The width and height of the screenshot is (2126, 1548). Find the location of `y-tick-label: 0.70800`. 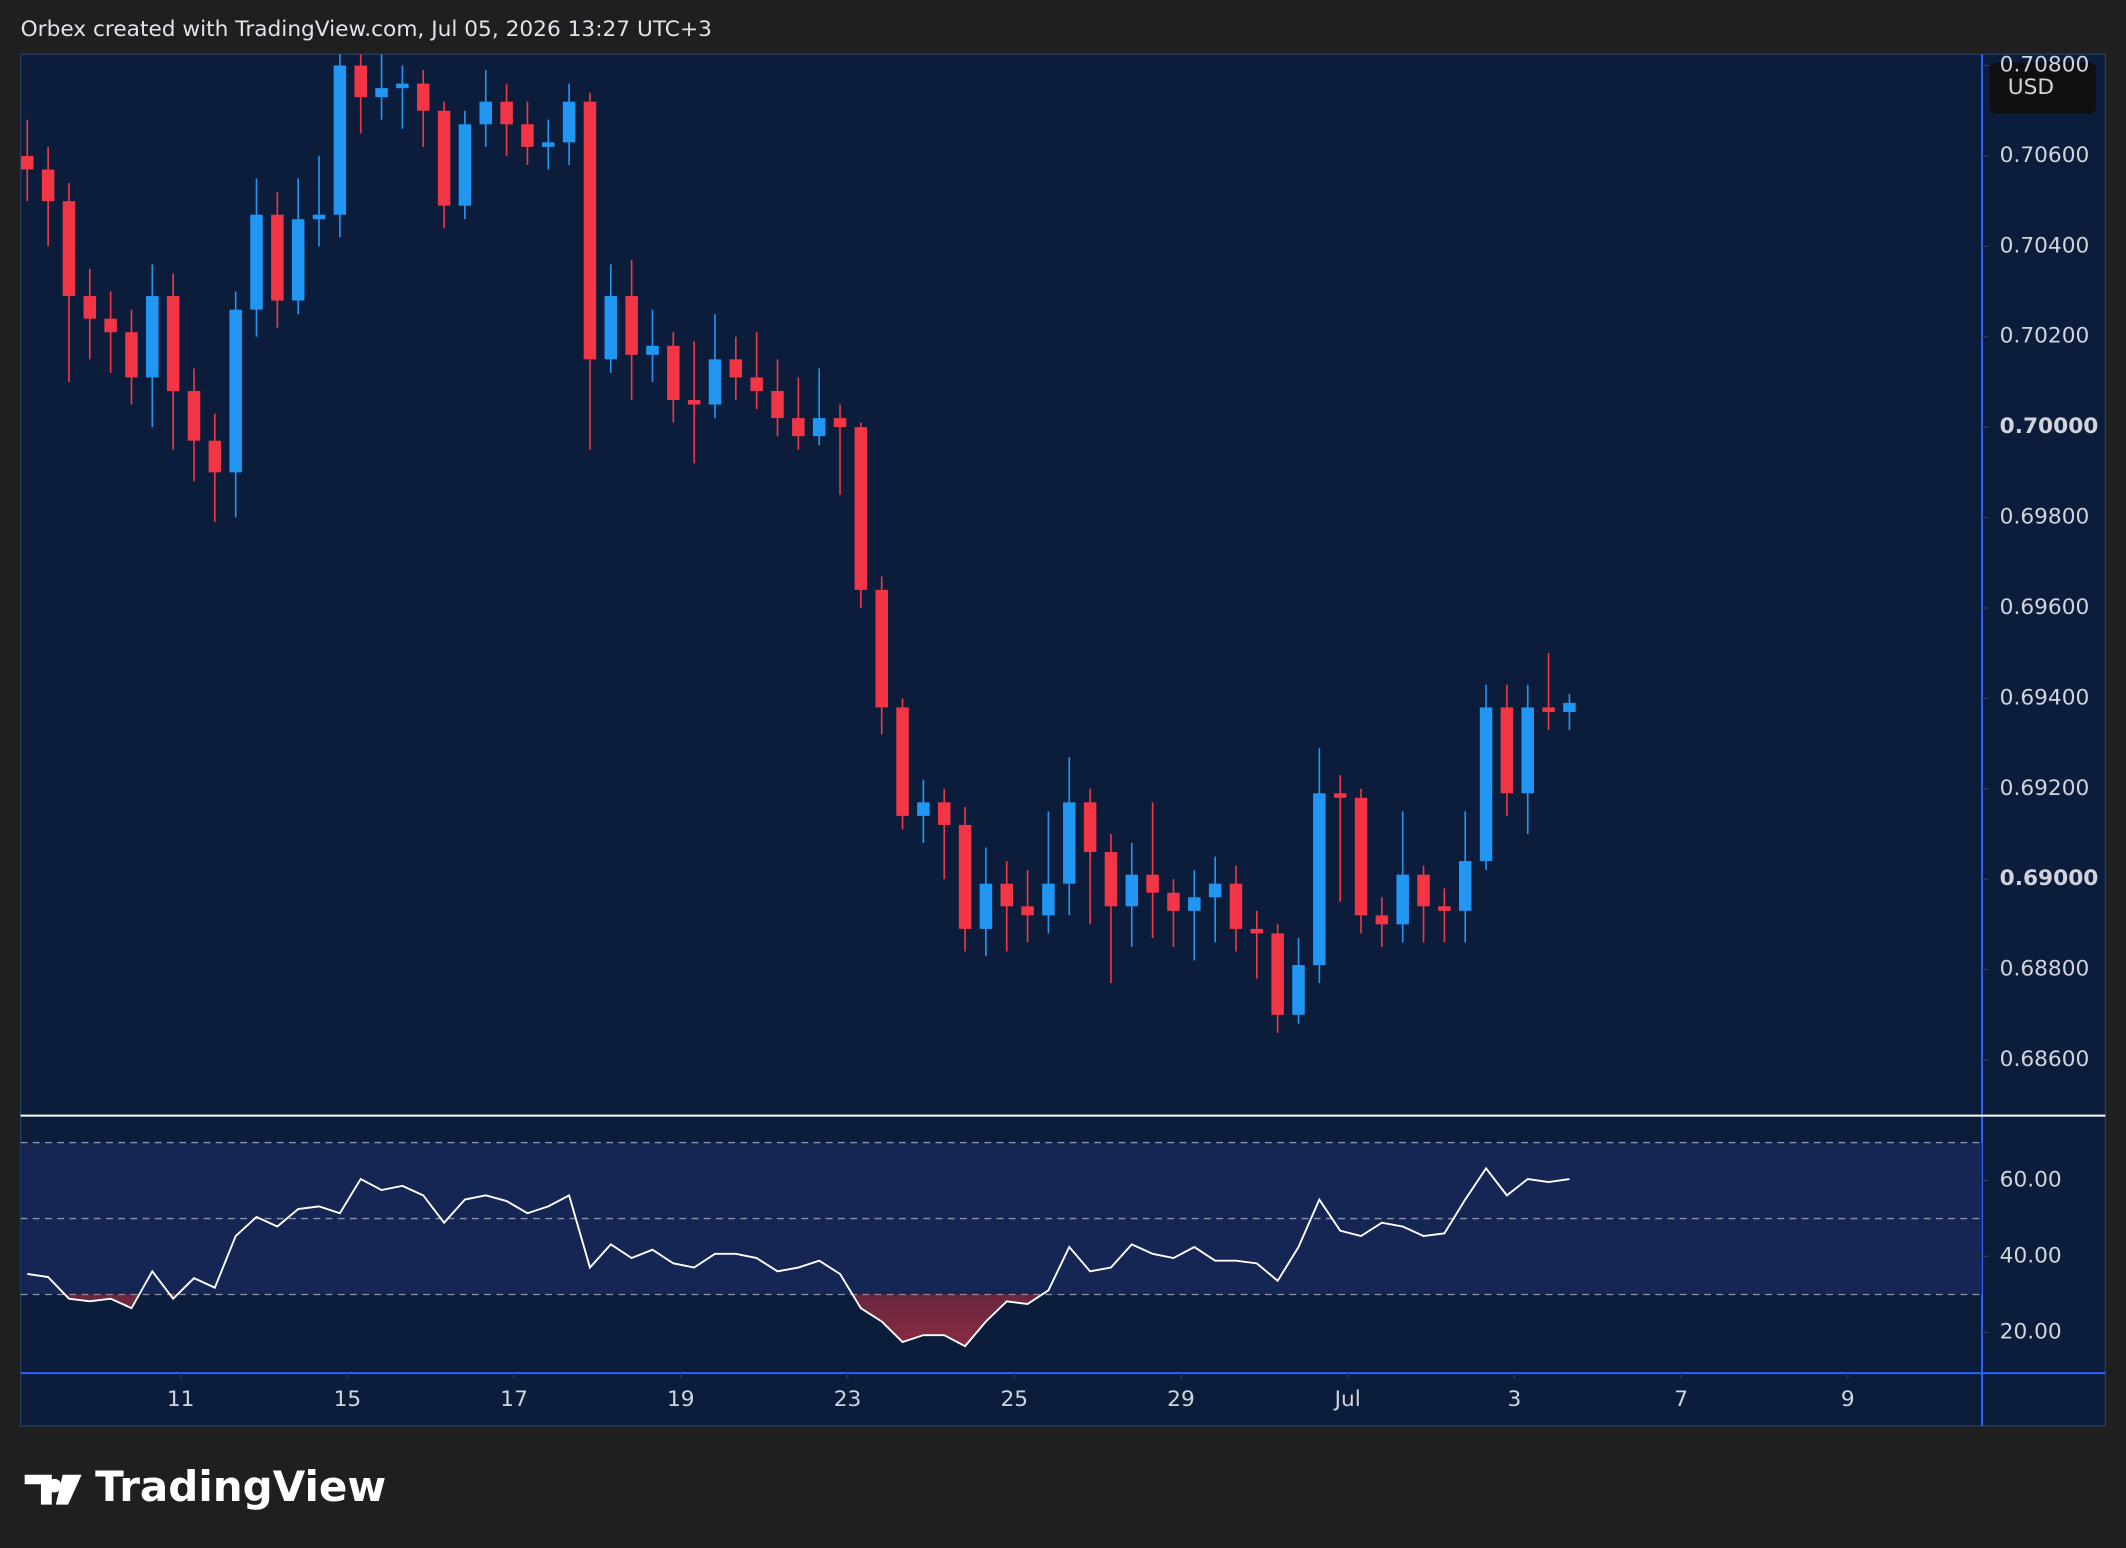

y-tick-label: 0.70800 is located at coordinates (2045, 65).